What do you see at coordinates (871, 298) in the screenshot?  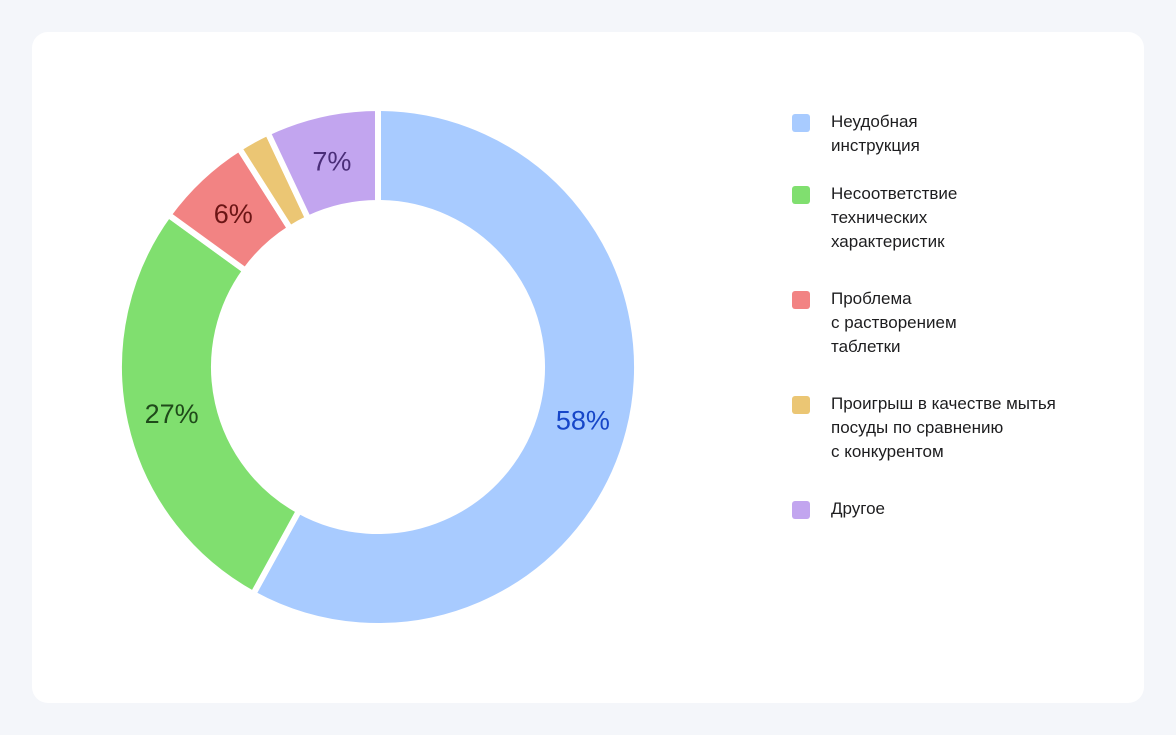 I see `legend-label-line: Проблема` at bounding box center [871, 298].